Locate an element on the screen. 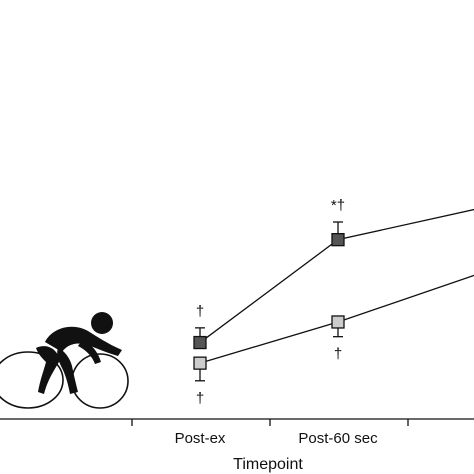 Image resolution: width=474 pixels, height=474 pixels. cyclist-head is located at coordinates (102, 323).